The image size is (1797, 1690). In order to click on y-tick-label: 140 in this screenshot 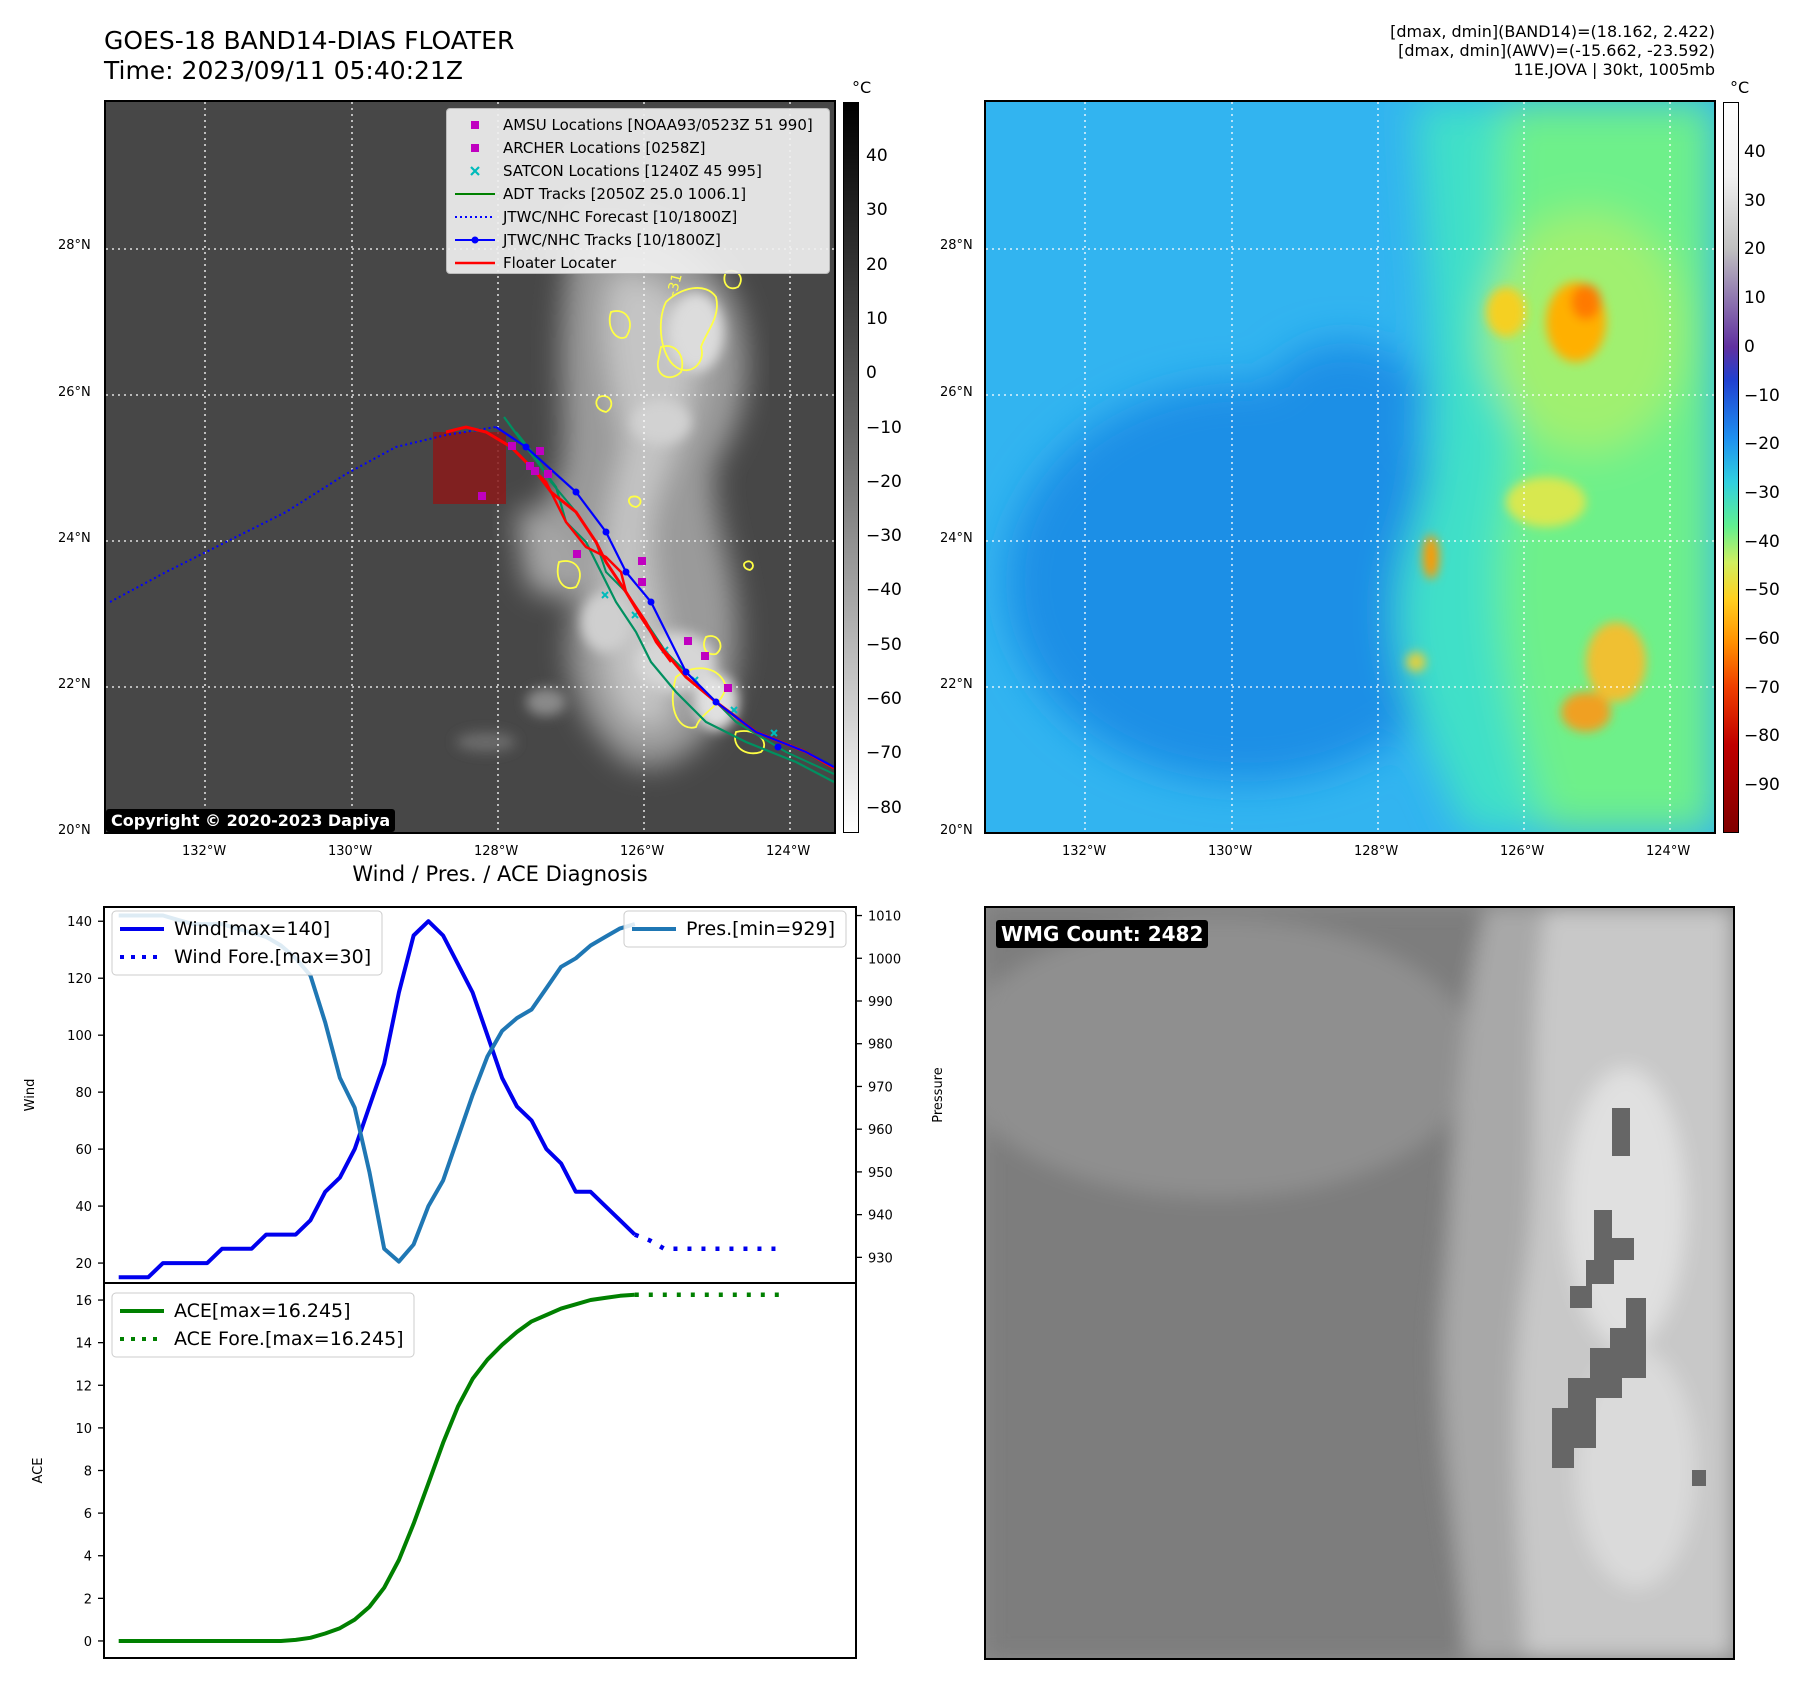, I will do `click(79, 922)`.